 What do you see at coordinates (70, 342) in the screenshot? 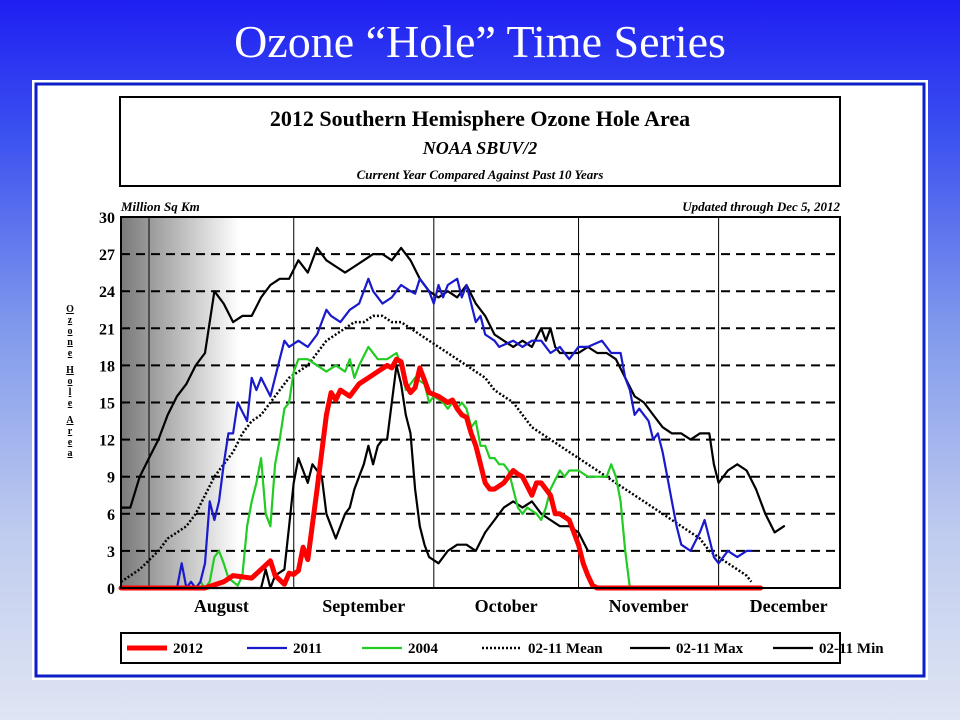
I see `y-axis-letter: n` at bounding box center [70, 342].